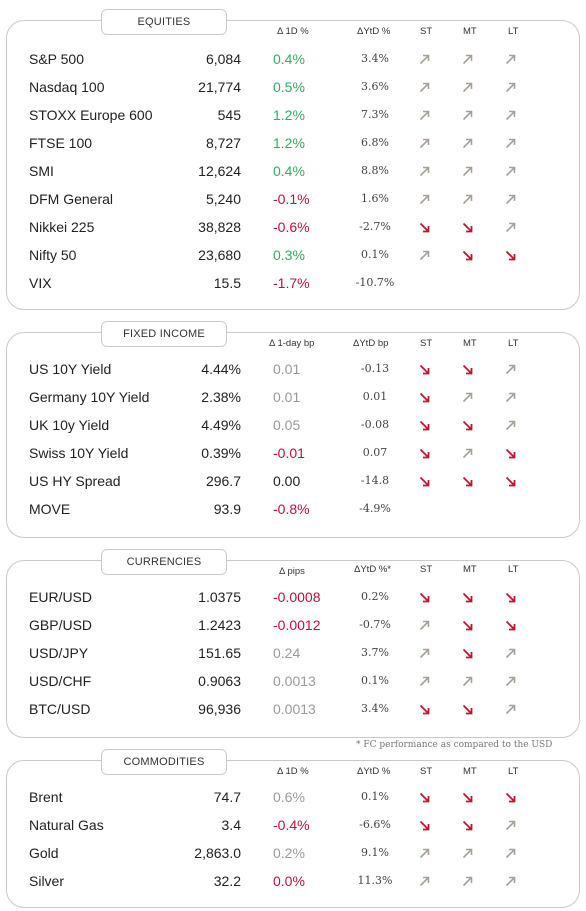 Image resolution: width=586 pixels, height=911 pixels. I want to click on row-change: 0.01, so click(287, 397).